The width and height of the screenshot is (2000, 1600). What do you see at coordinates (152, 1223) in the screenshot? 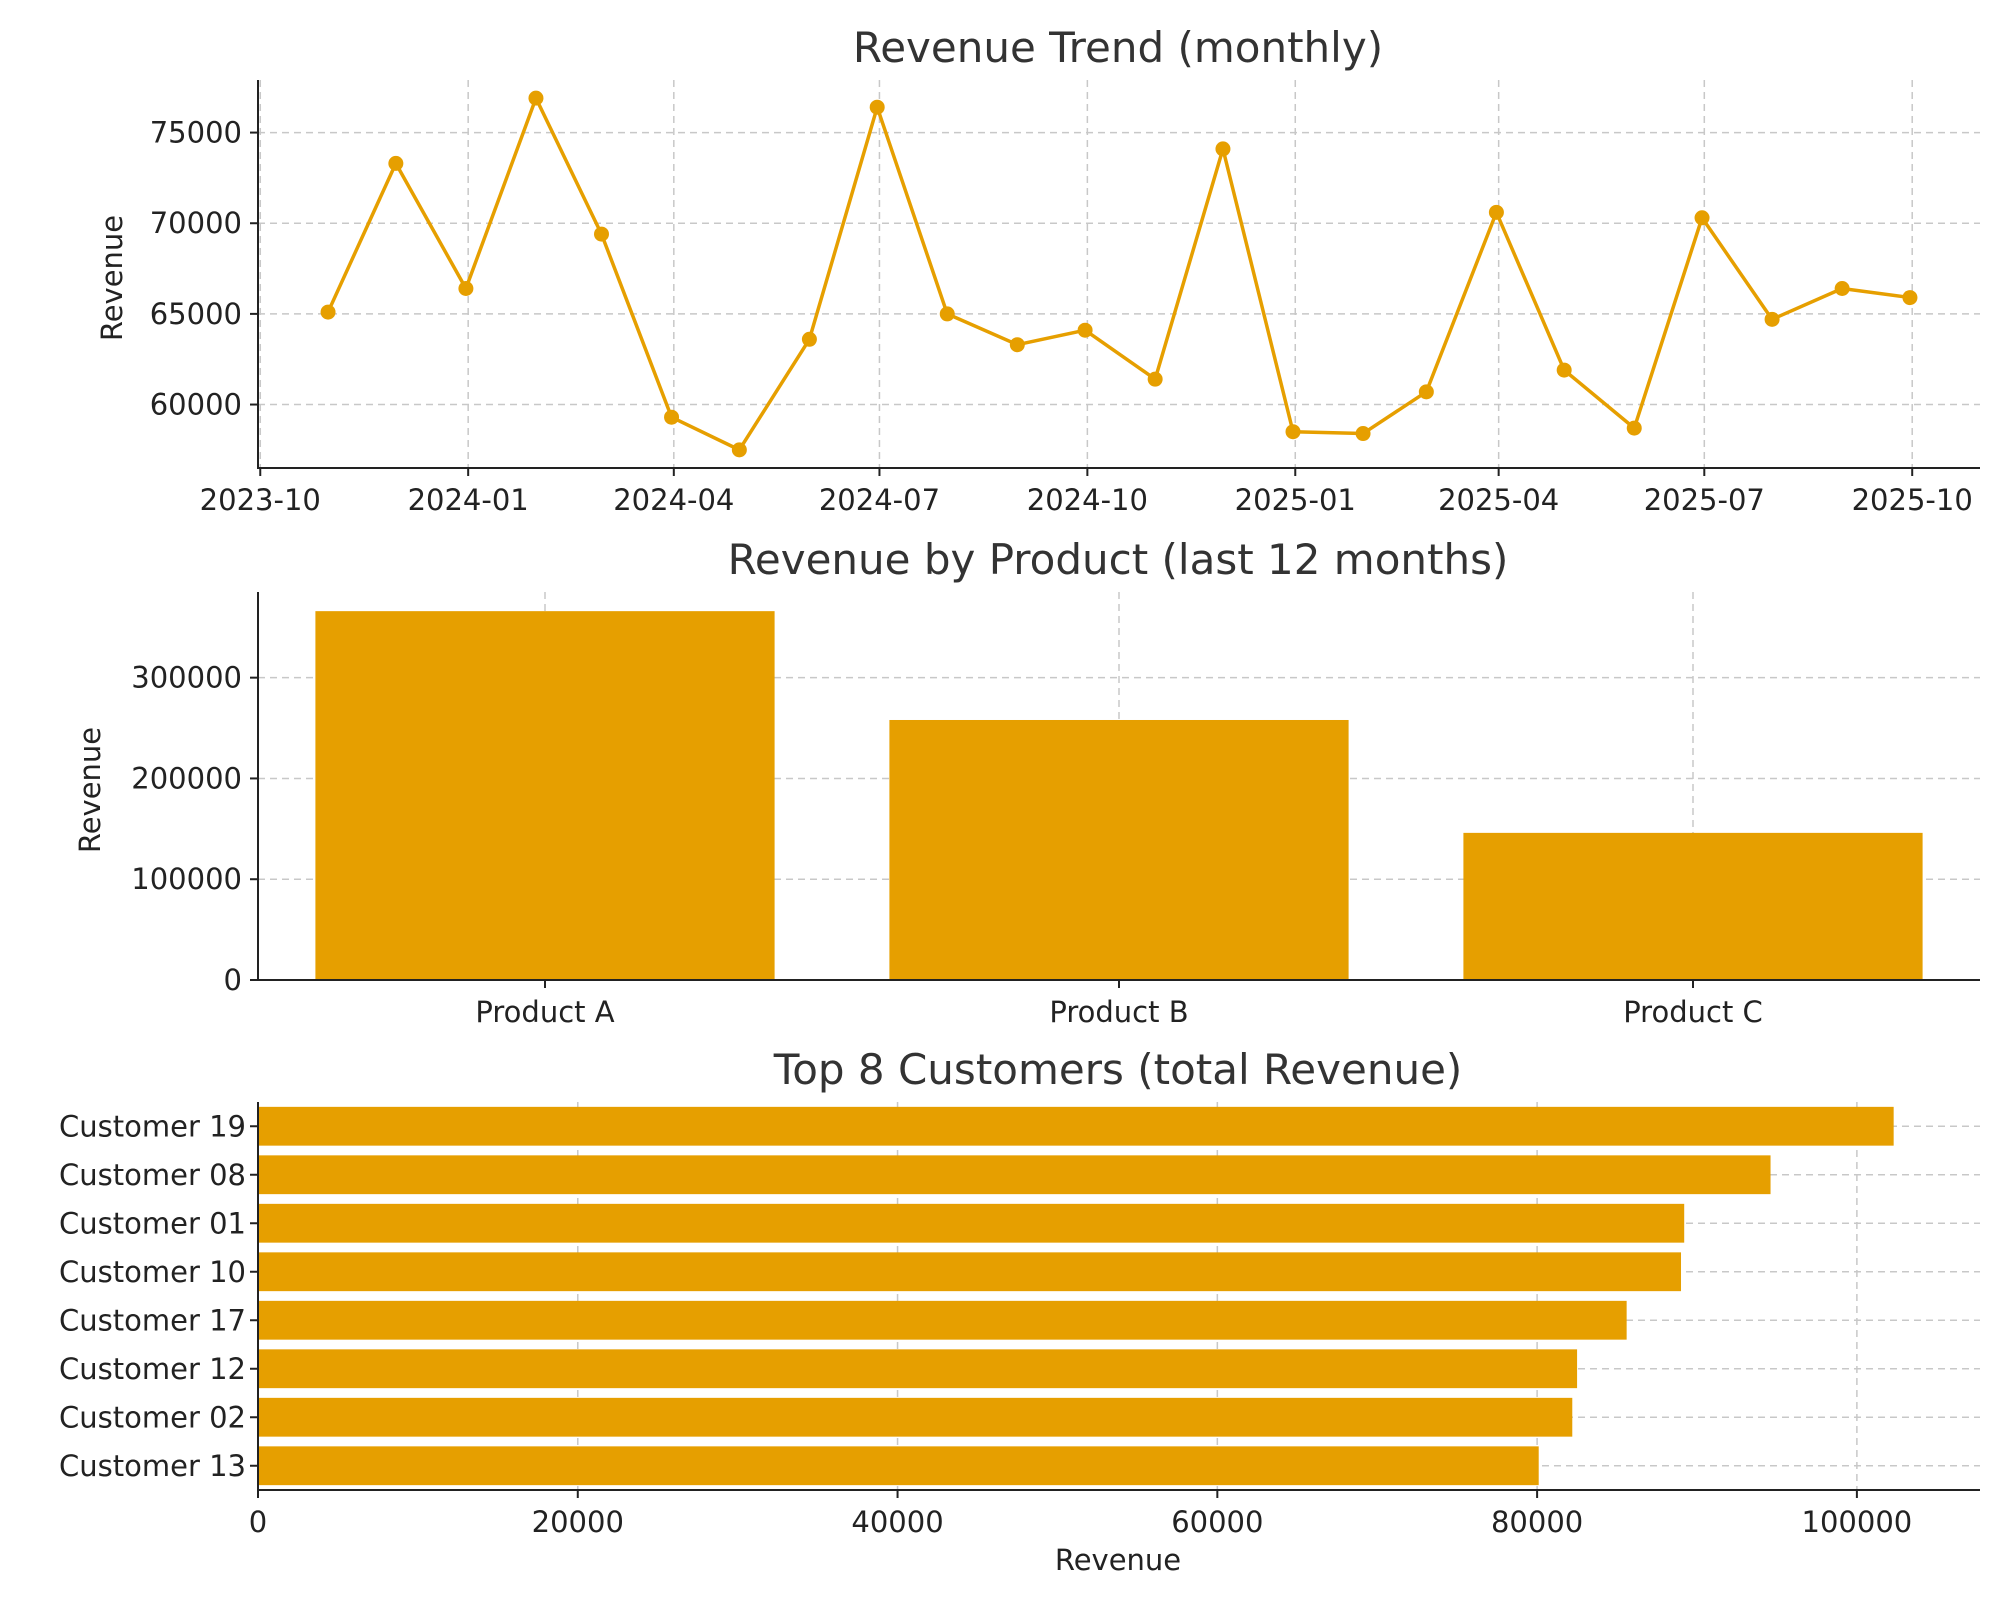
I see `y-tick-label-customer-01: Customer 01` at bounding box center [152, 1223].